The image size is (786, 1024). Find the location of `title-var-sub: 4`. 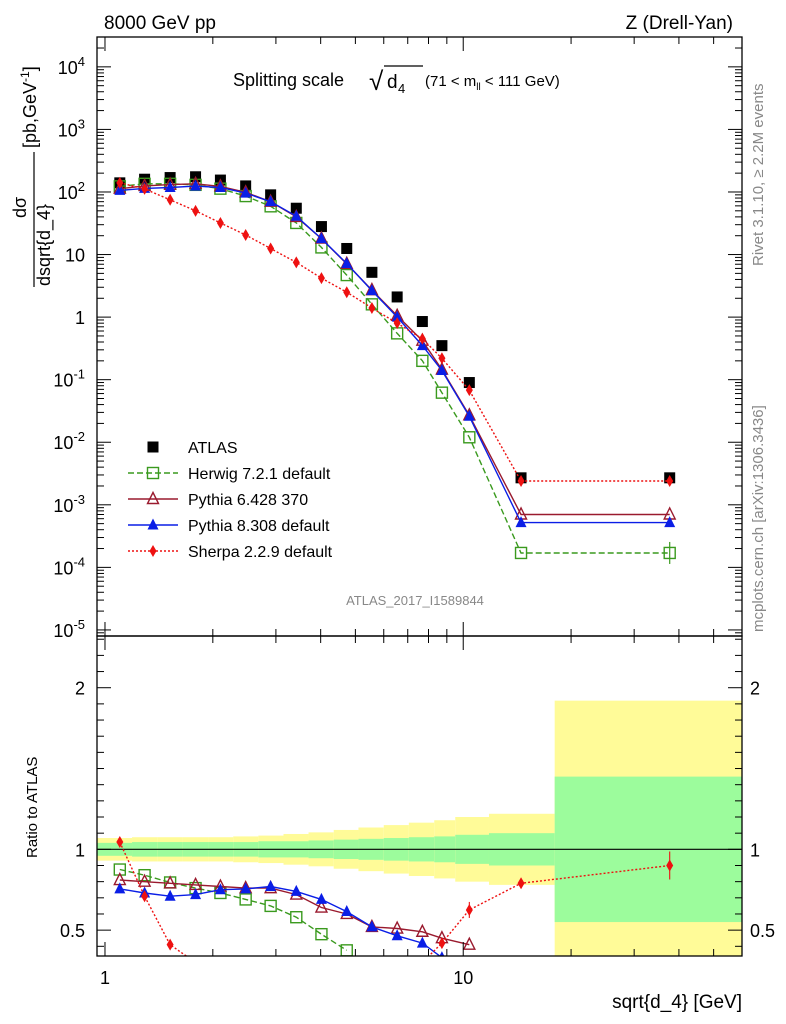

title-var-sub: 4 is located at coordinates (401, 88).